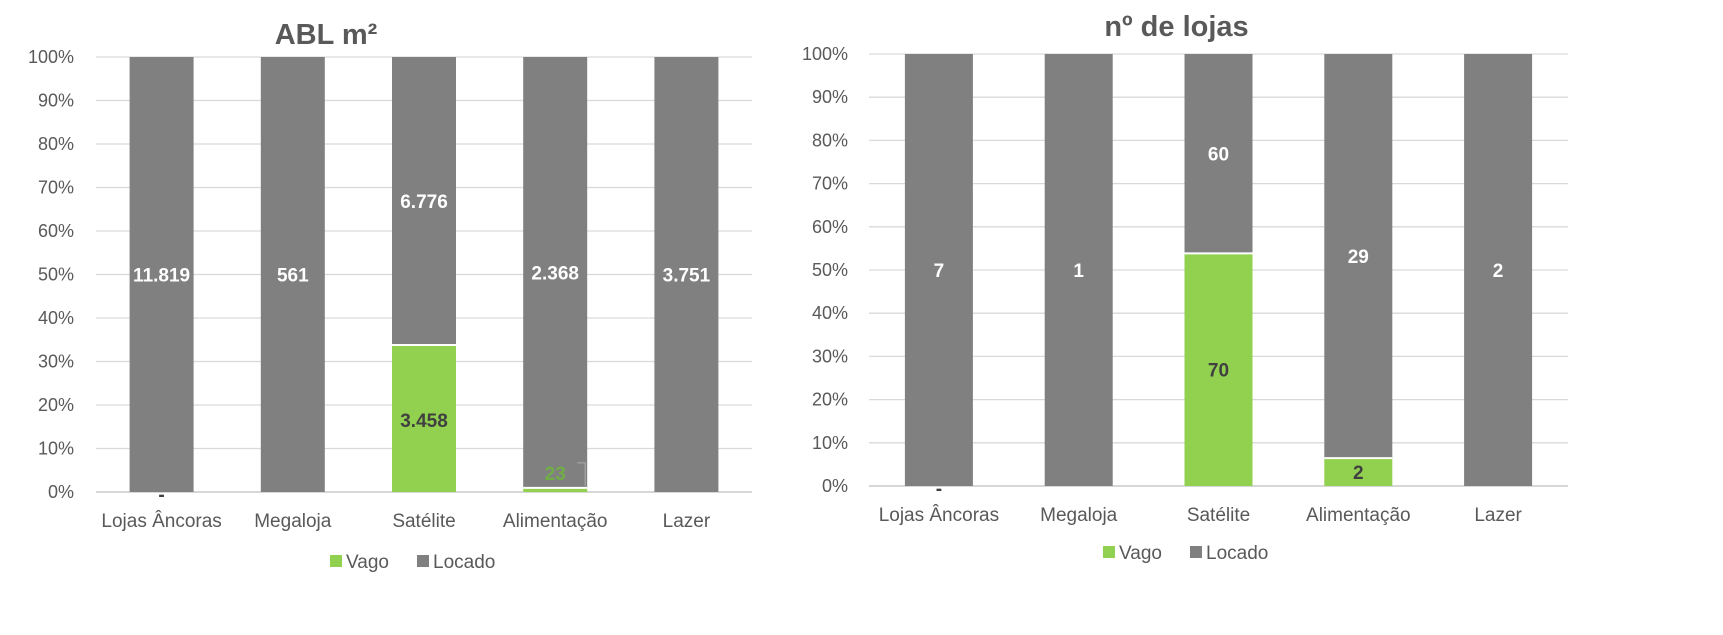  Describe the element at coordinates (1176, 27) in the screenshot. I see `chart-title: nº de lojas` at that location.